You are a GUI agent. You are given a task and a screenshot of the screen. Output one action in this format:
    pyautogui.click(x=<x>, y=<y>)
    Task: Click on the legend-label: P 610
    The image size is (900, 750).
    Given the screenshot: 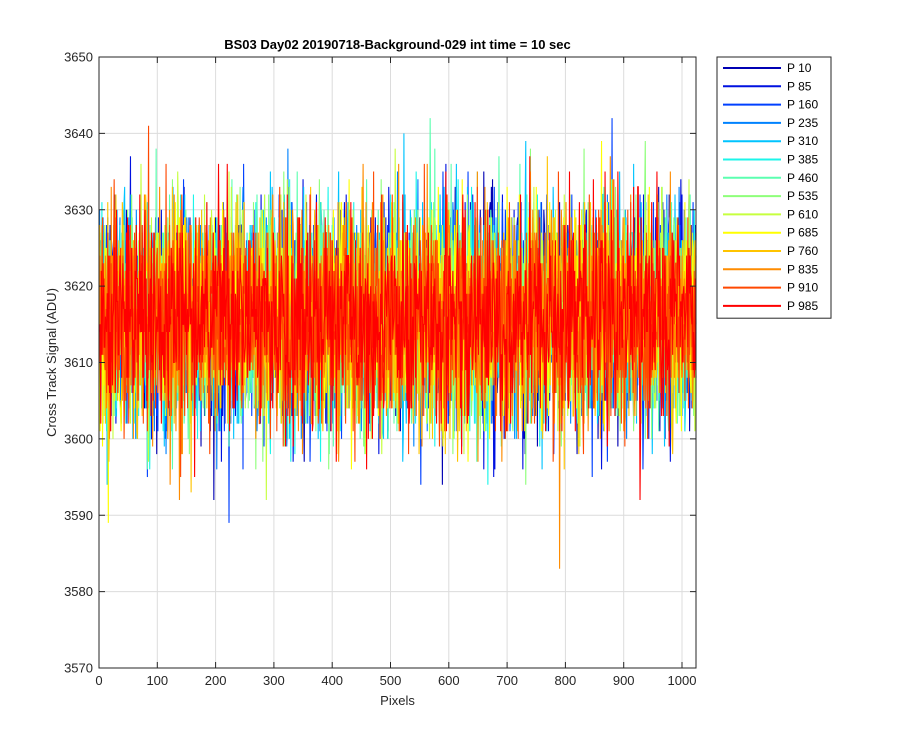 What is the action you would take?
    pyautogui.click(x=802, y=214)
    